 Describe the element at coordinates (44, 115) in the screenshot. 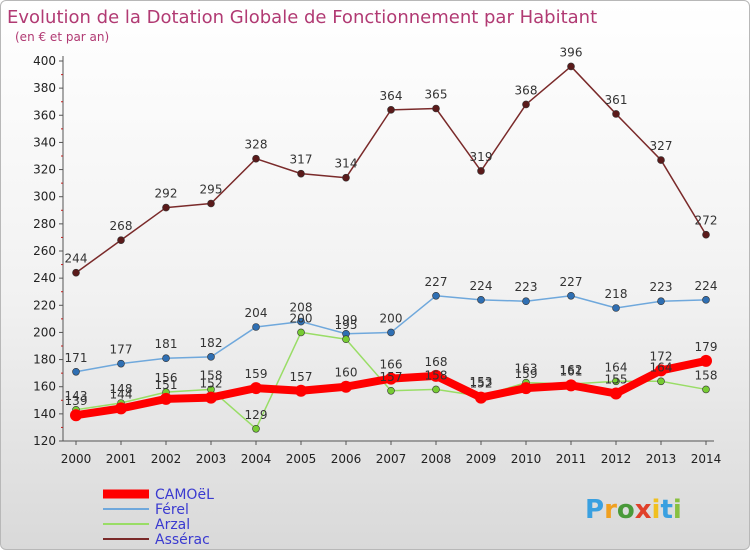

I see `y-tick-label: 360` at that location.